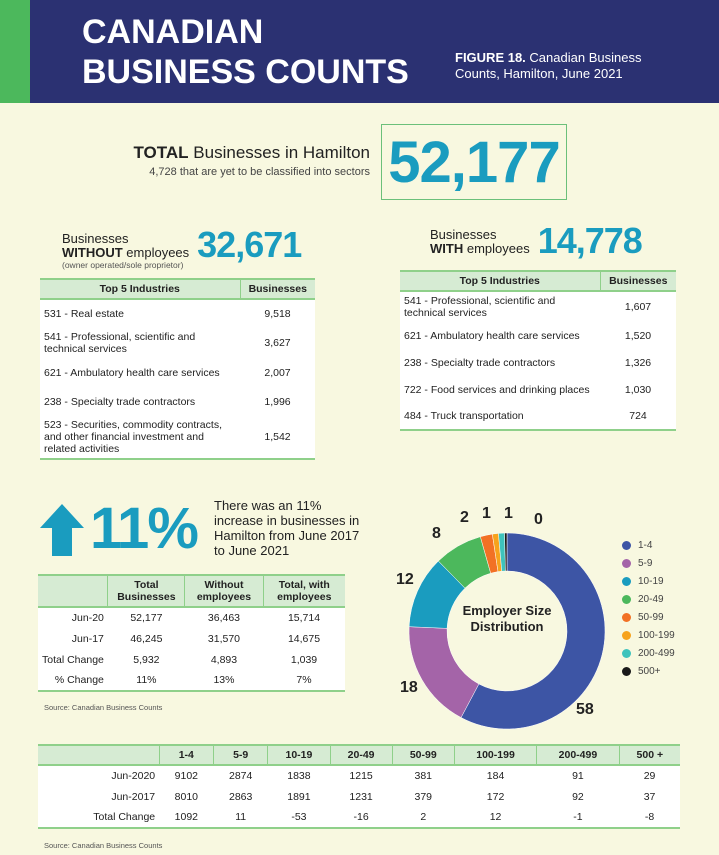 The height and width of the screenshot is (855, 719). What do you see at coordinates (144, 528) in the screenshot?
I see `growth-percent: 11%` at bounding box center [144, 528].